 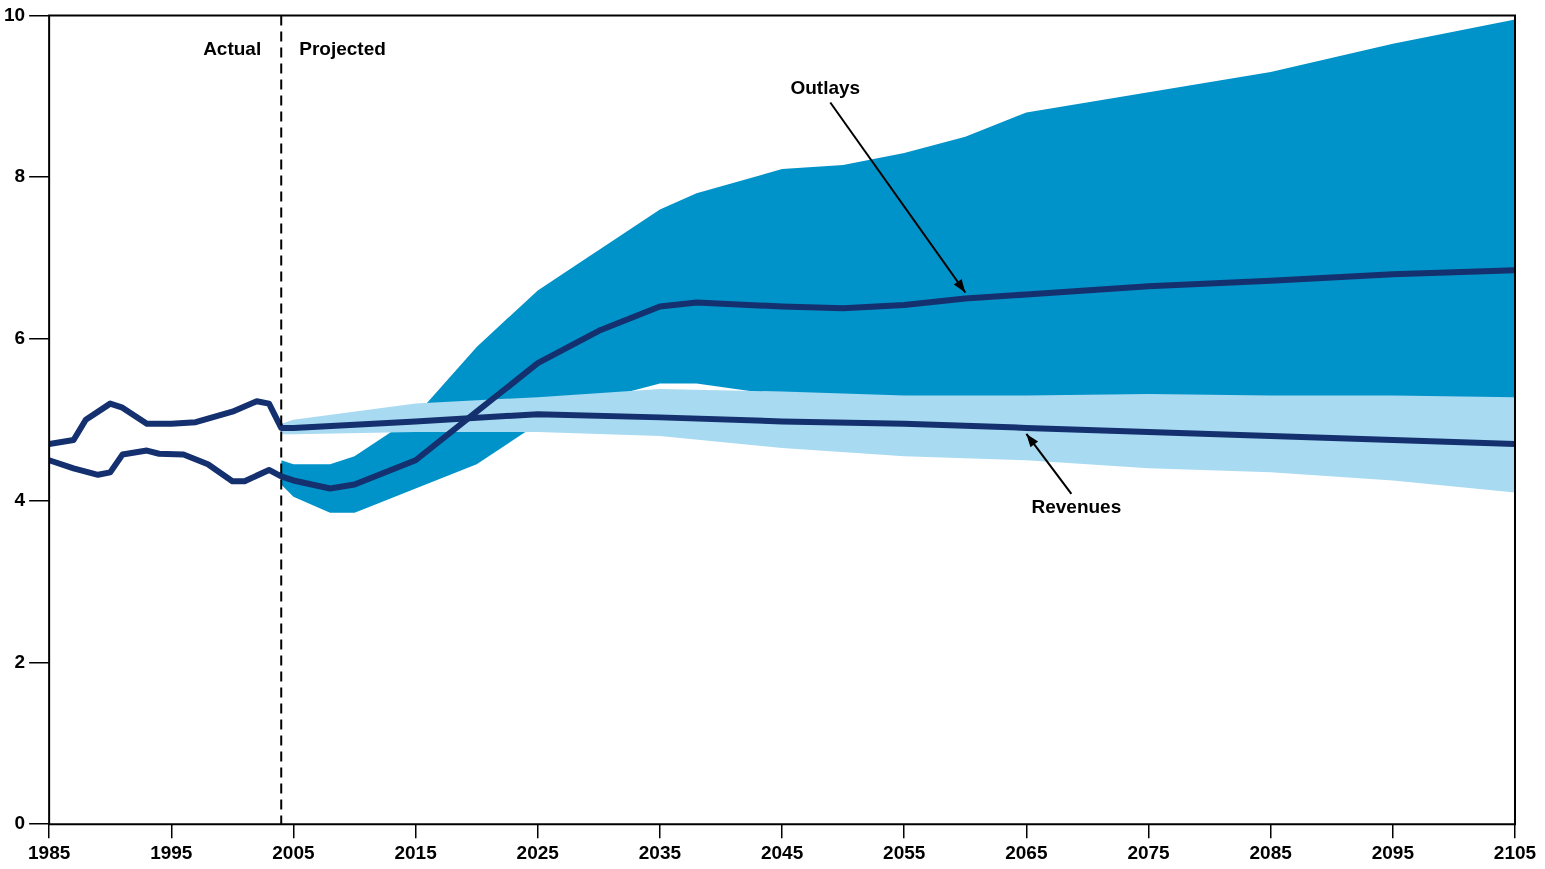 What do you see at coordinates (232, 48) in the screenshot?
I see `annotation: Actual` at bounding box center [232, 48].